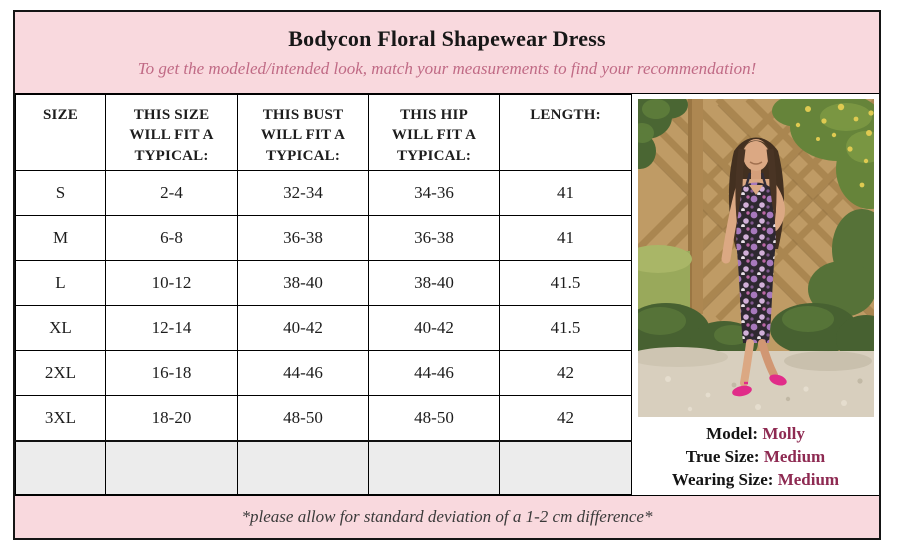 This screenshot has width=898, height=552. What do you see at coordinates (722, 456) in the screenshot?
I see `true-size-label: True Size:` at bounding box center [722, 456].